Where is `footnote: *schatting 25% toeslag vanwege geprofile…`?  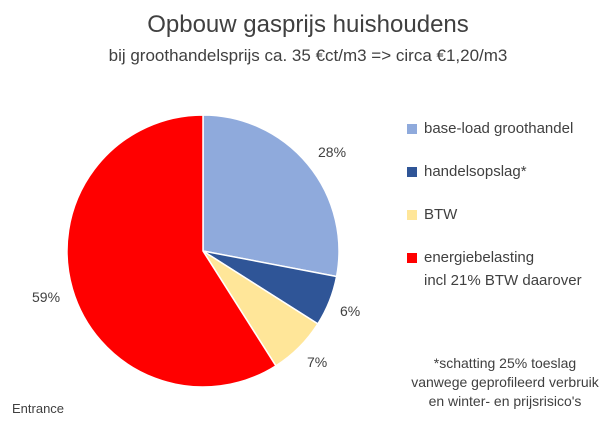 footnote: *schatting 25% toeslag vanwege geprofile… is located at coordinates (505, 382).